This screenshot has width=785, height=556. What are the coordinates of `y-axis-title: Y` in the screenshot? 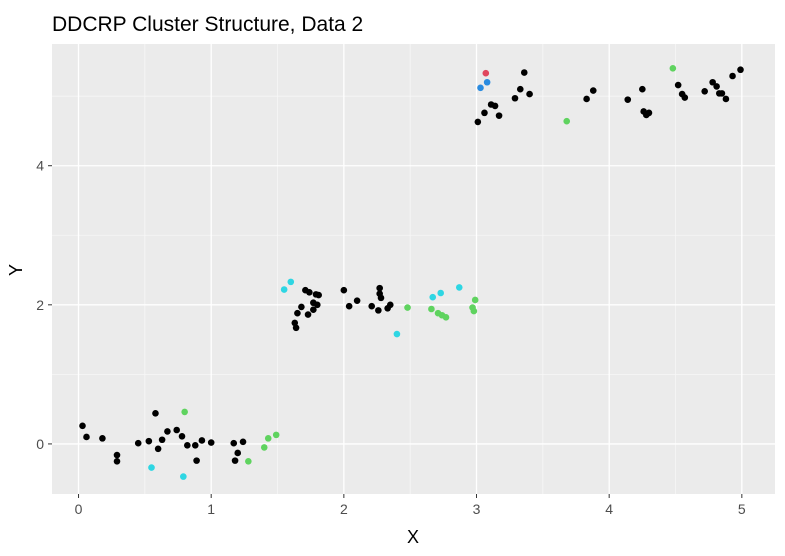 It's located at (16, 270).